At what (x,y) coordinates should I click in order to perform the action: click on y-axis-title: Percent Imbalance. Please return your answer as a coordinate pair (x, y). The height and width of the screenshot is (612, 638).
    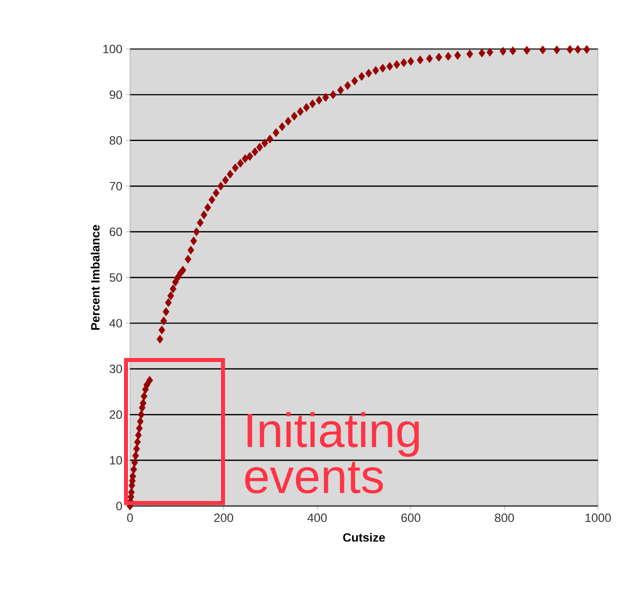
    Looking at the image, I should click on (95, 277).